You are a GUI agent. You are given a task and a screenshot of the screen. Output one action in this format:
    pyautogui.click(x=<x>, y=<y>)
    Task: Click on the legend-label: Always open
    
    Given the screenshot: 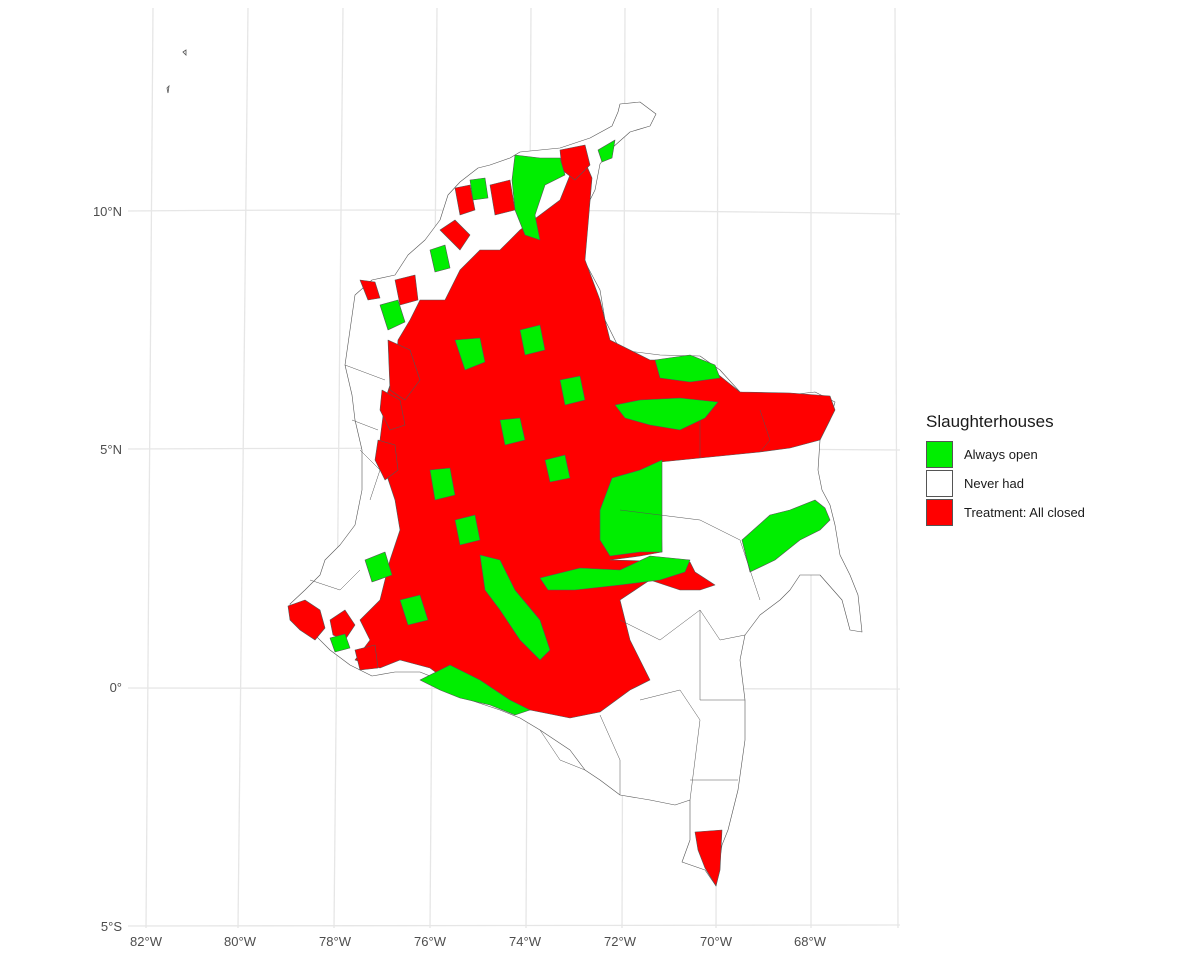 What is the action you would take?
    pyautogui.click(x=1001, y=454)
    